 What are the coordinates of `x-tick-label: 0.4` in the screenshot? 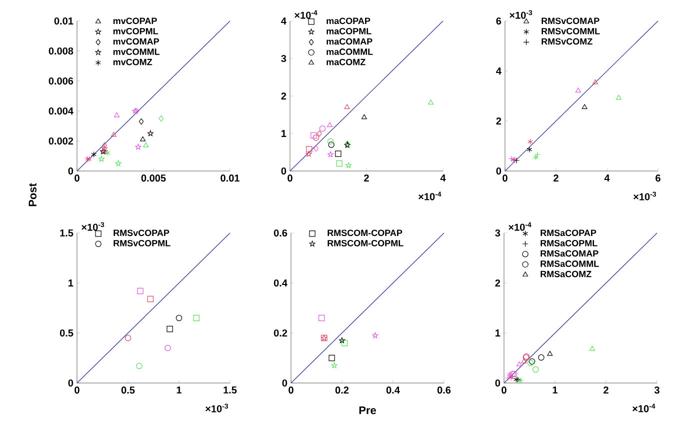 It's located at (393, 390).